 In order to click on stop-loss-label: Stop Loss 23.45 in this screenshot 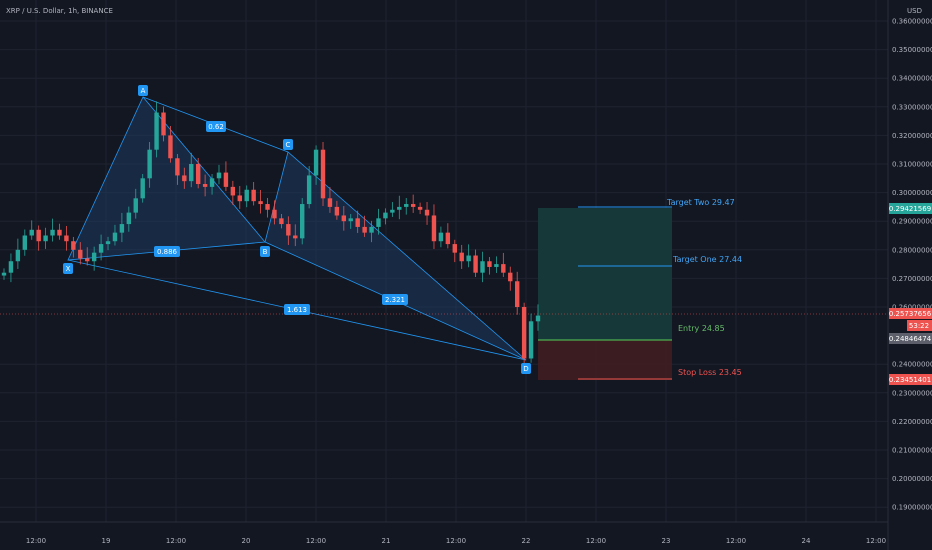, I will do `click(710, 372)`.